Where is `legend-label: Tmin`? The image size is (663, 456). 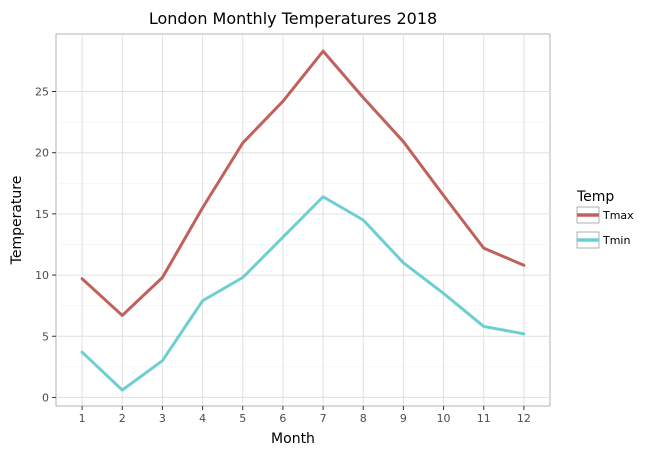 legend-label: Tmin is located at coordinates (616, 240).